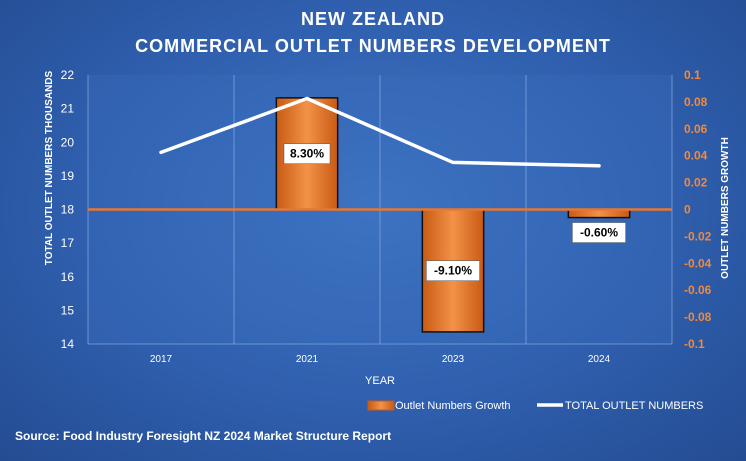 This screenshot has width=746, height=461. What do you see at coordinates (380, 381) in the screenshot?
I see `x-axis-title: YEAR` at bounding box center [380, 381].